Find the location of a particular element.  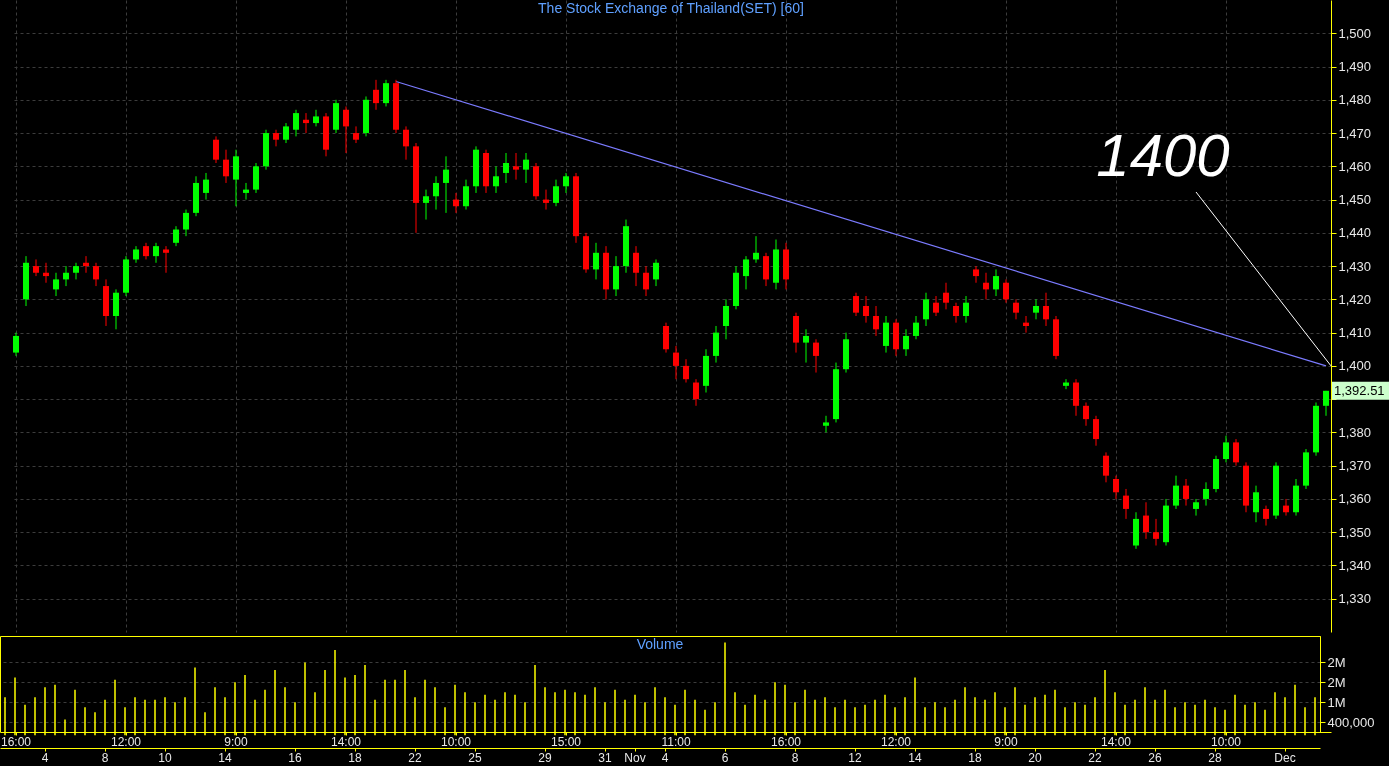

y-tick-label: 1,450 is located at coordinates (1355, 200).